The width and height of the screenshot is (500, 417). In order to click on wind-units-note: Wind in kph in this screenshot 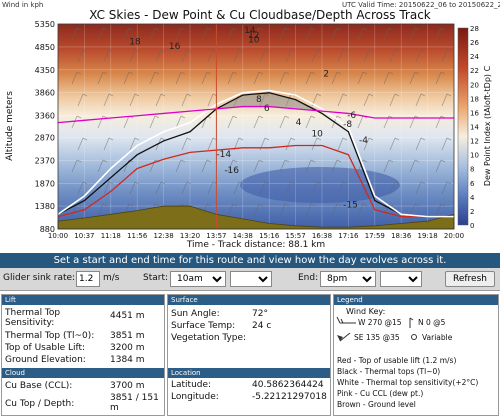, I will do `click(23, 5)`.